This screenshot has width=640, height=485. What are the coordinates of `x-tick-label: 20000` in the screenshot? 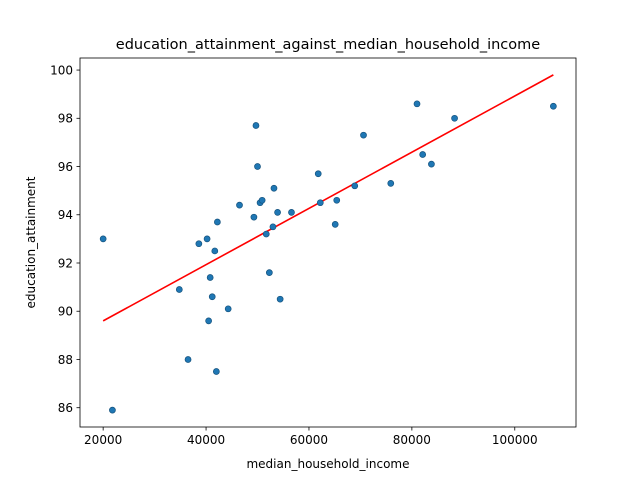 It's located at (103, 440).